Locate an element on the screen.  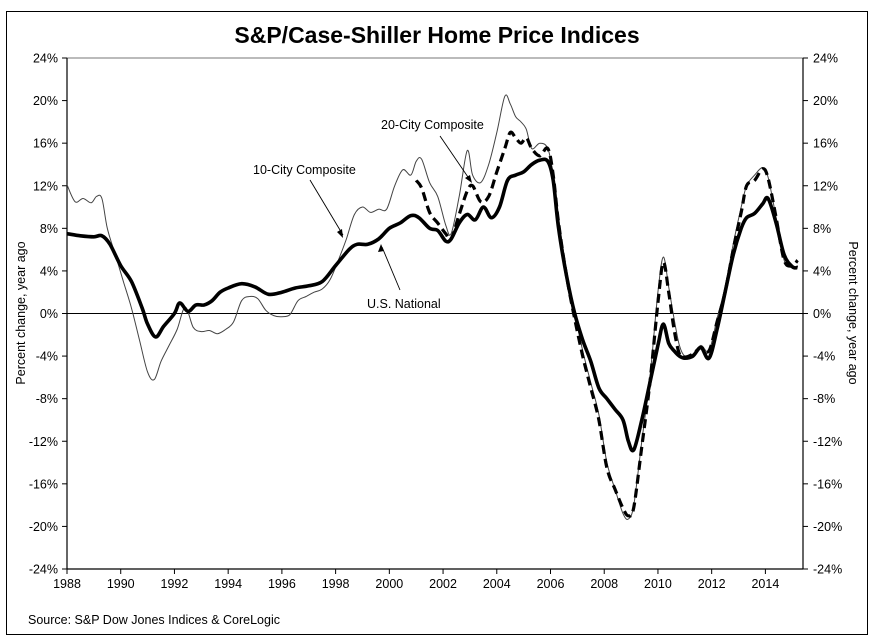
annotation-us-national: U.S. National is located at coordinates (404, 304).